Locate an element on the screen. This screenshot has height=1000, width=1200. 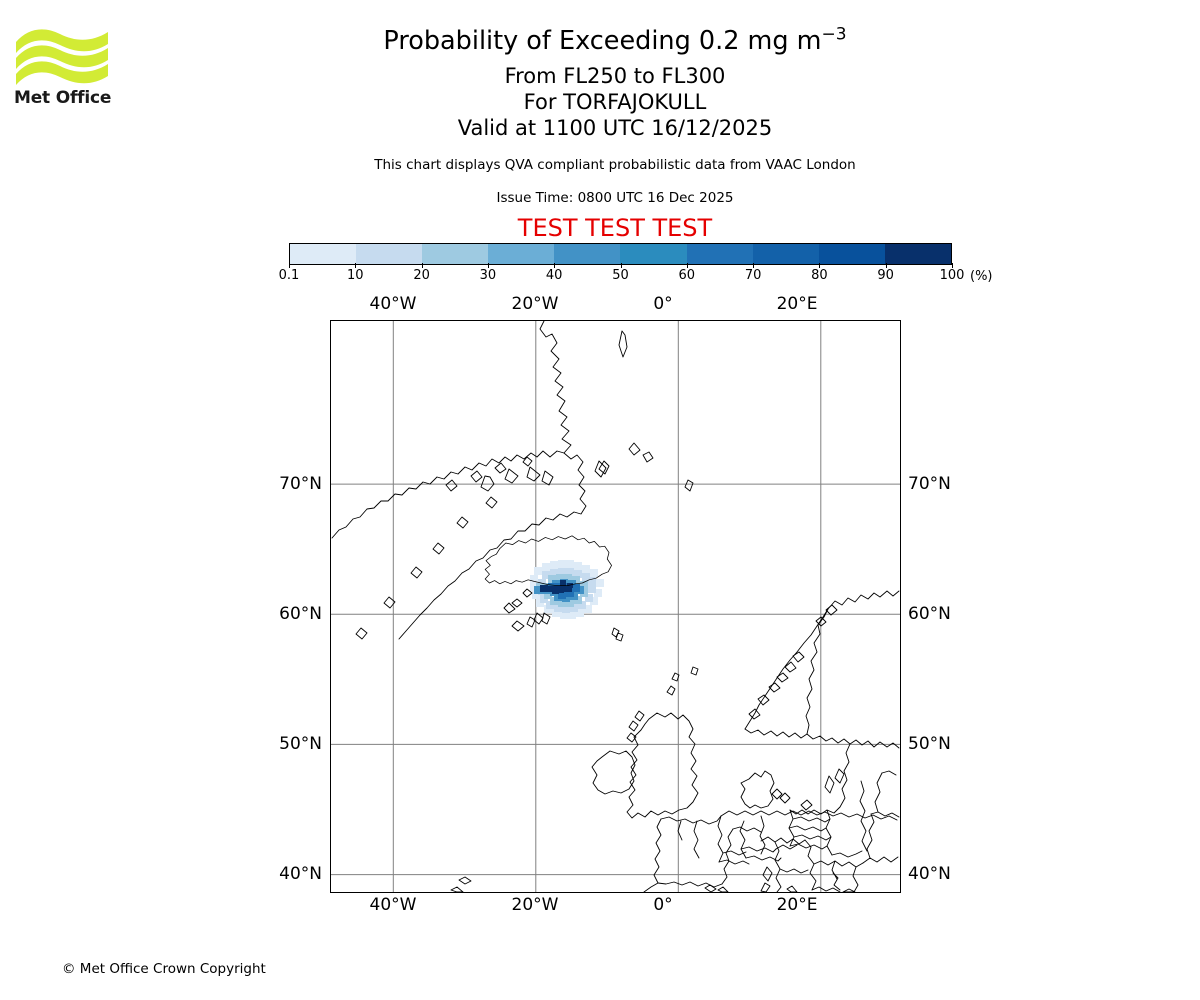
met-office-wordmark: Met Office is located at coordinates (63, 98).